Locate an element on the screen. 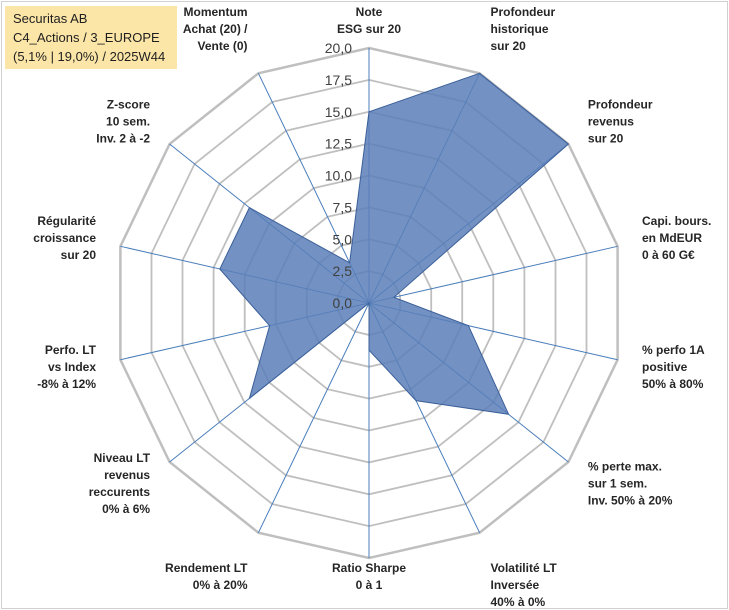 This screenshot has height=610, width=729. axis-label-line: croissance is located at coordinates (64, 238).